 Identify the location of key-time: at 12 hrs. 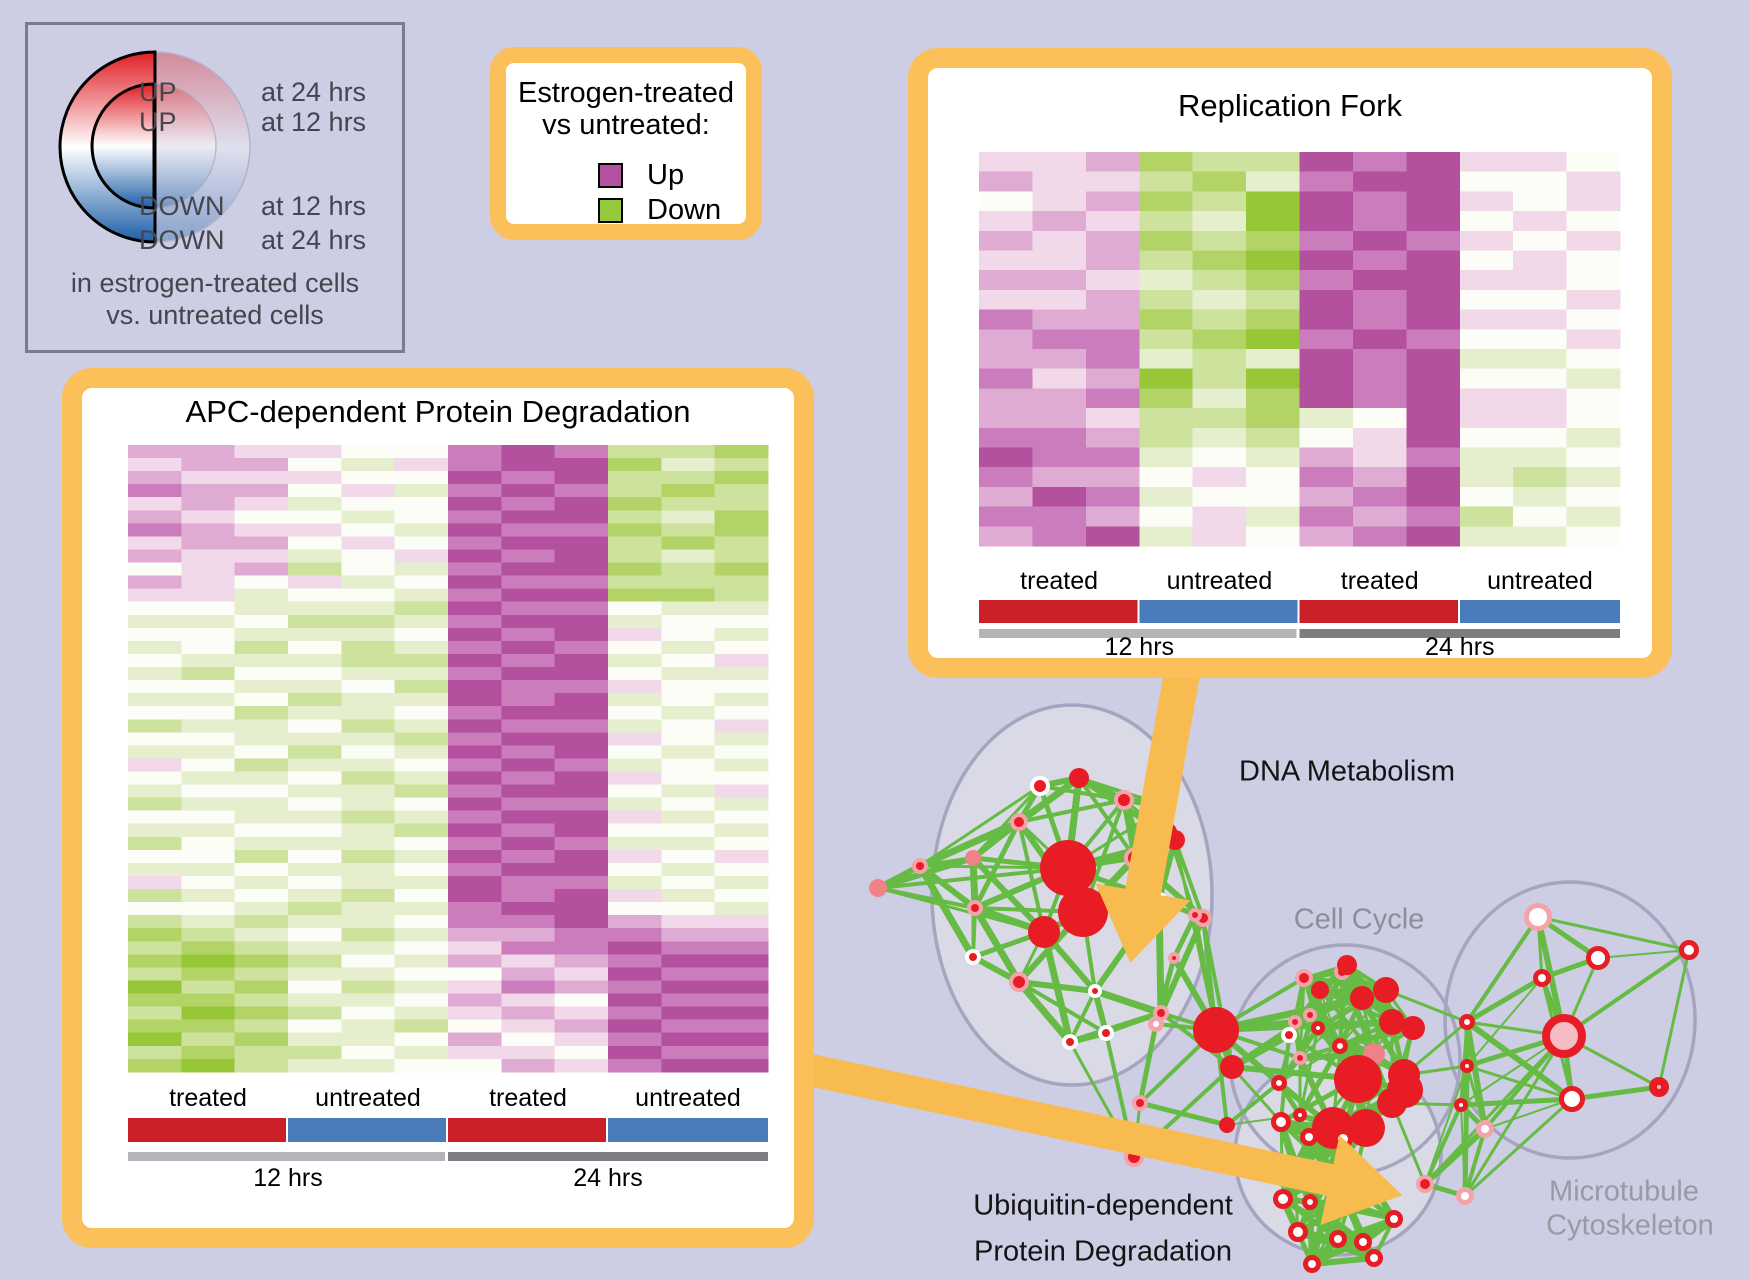
(314, 122).